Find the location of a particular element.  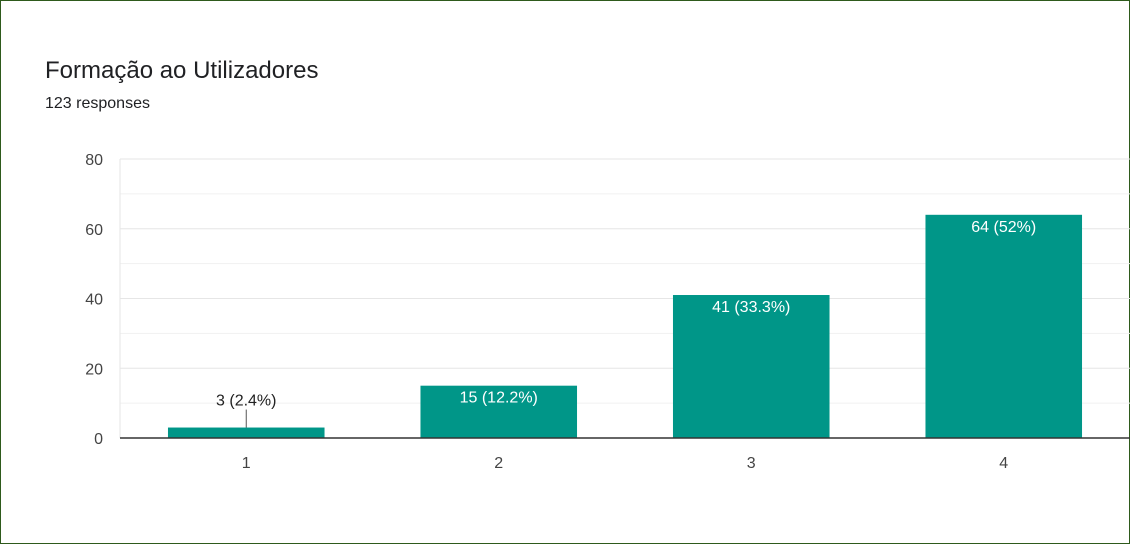

x-tick-label: 2 is located at coordinates (498, 463).